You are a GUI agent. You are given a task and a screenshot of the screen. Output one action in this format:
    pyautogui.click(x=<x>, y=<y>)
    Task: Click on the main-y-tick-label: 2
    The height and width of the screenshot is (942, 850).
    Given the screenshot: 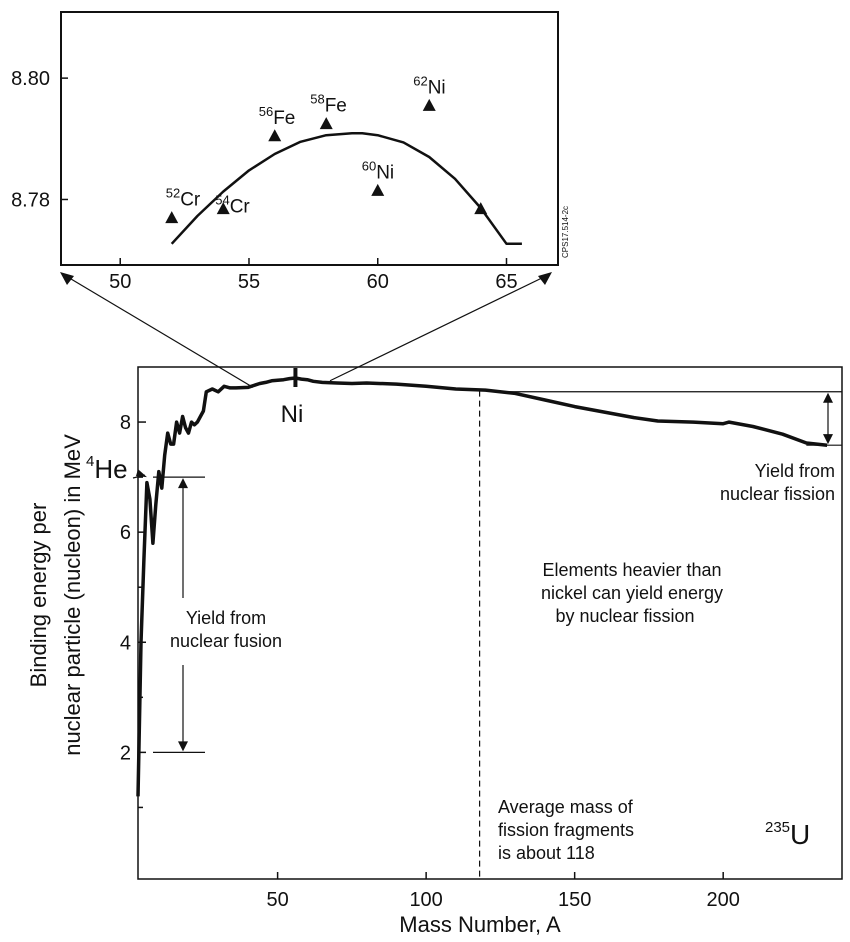 What is the action you would take?
    pyautogui.click(x=125, y=753)
    